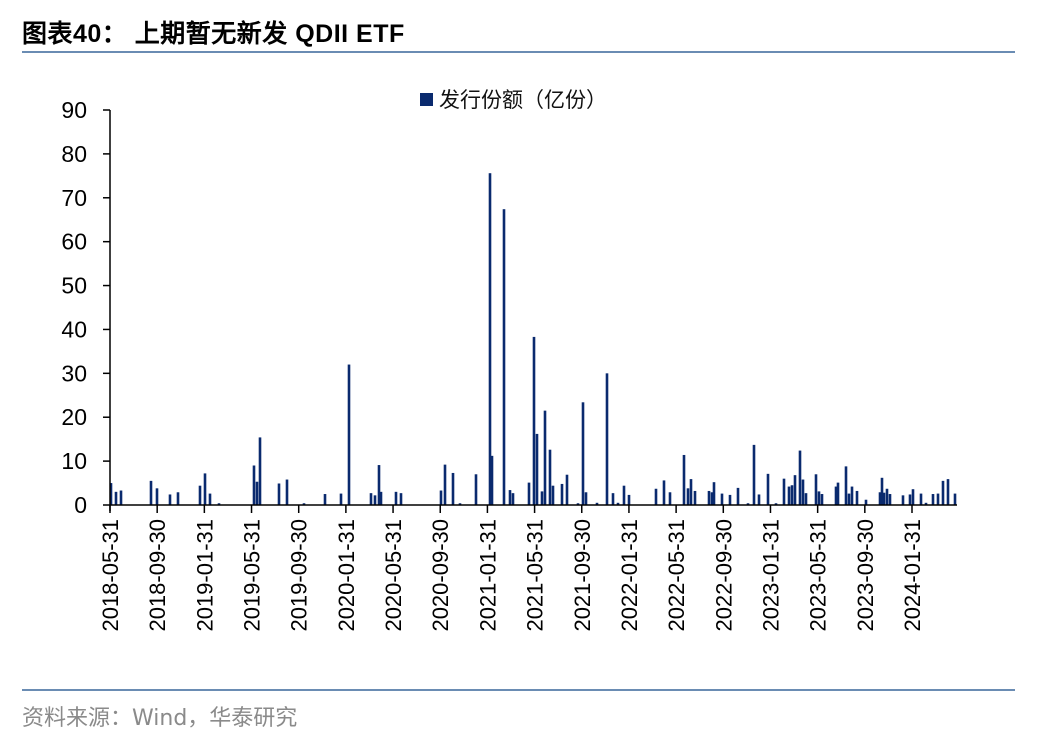 This screenshot has height=740, width=1048. I want to click on chart-title: 图表40： 上期暂无新发 QDII ETF, so click(213, 34).